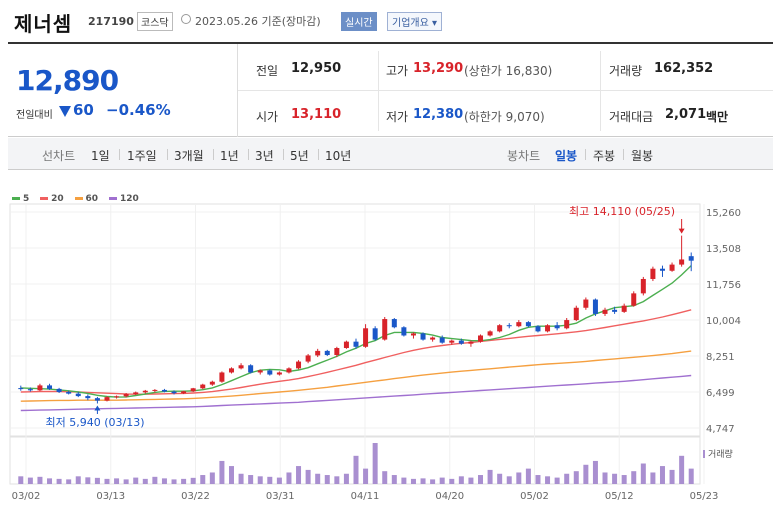  I want to click on volume-value: 162,352, so click(684, 68).